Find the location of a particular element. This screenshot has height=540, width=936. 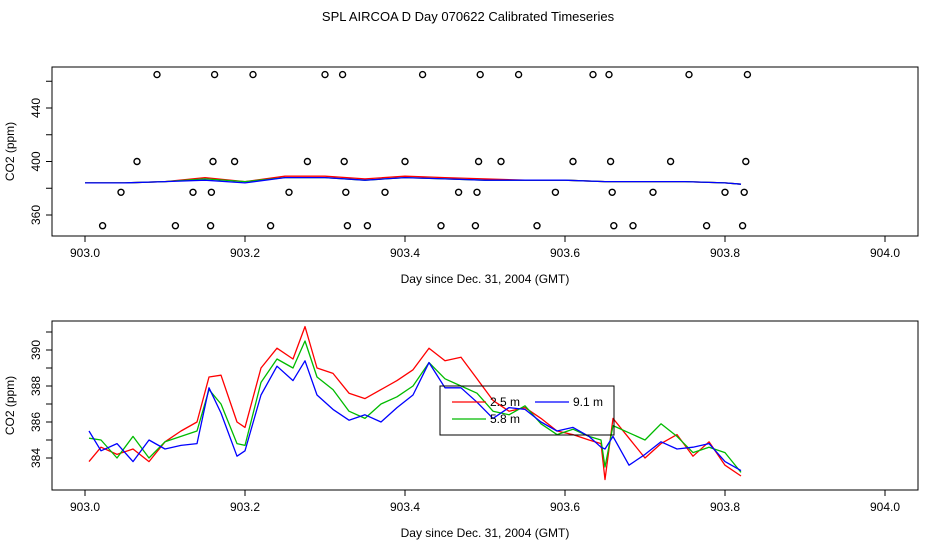

y-tick-label: 440 is located at coordinates (36, 108).